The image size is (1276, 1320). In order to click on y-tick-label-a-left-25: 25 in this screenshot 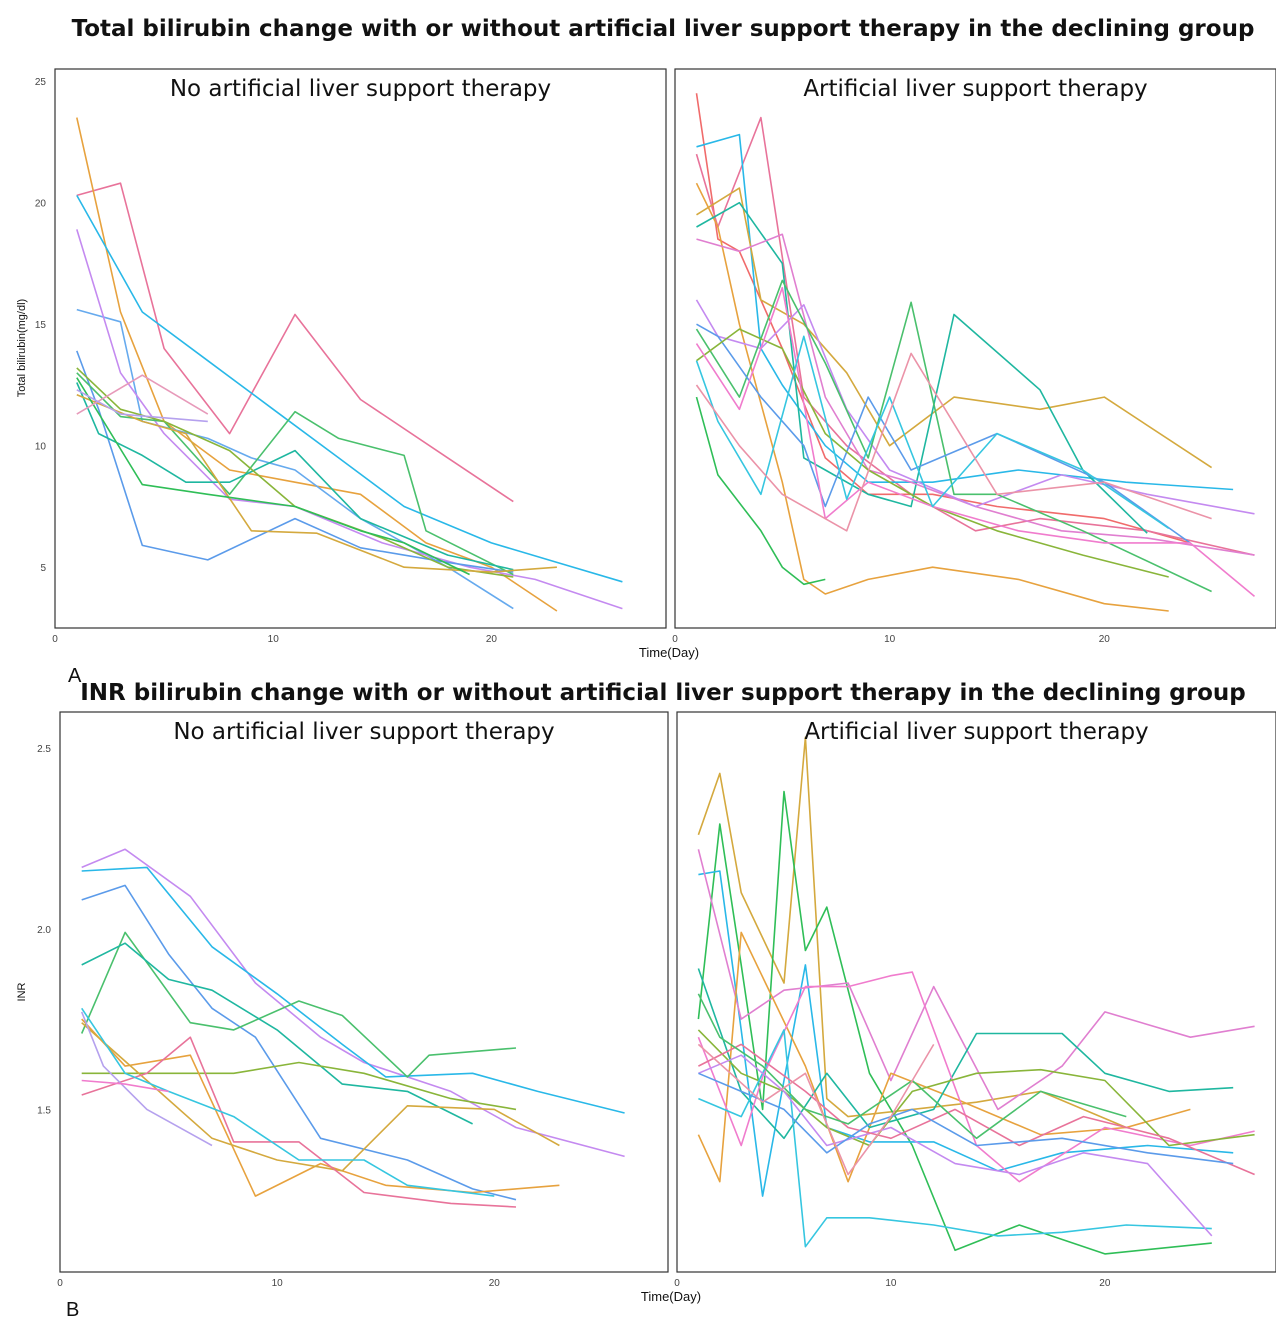, I will do `click(41, 82)`.